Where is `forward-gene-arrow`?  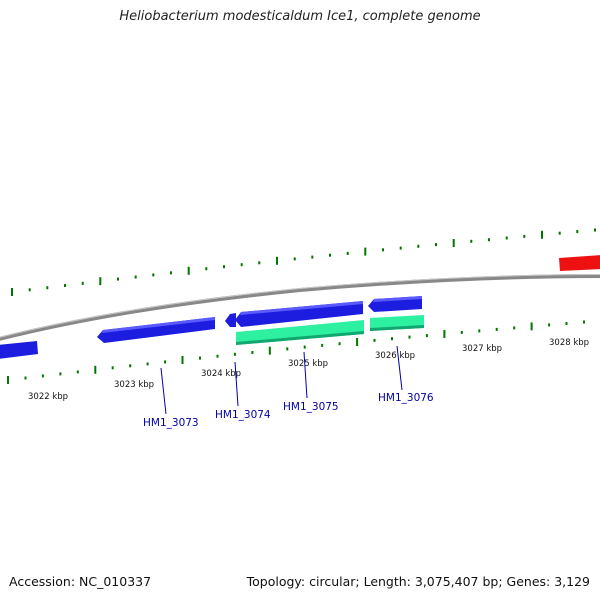 forward-gene-arrow is located at coordinates (579, 263).